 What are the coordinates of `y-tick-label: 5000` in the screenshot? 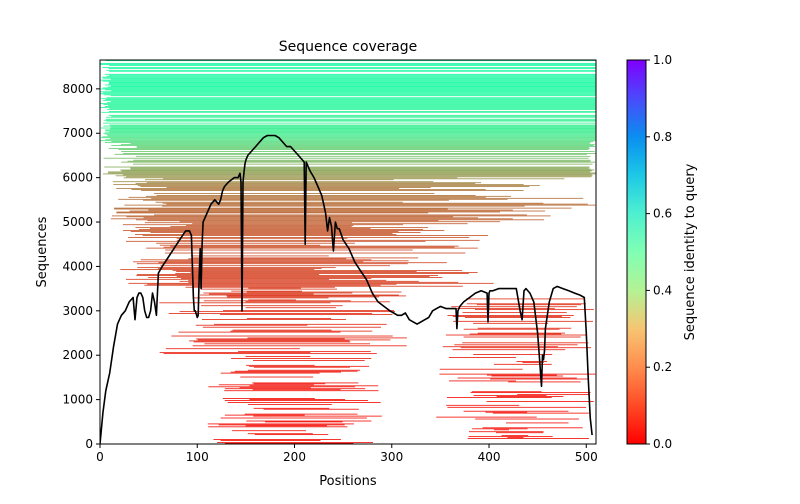 It's located at (77, 222).